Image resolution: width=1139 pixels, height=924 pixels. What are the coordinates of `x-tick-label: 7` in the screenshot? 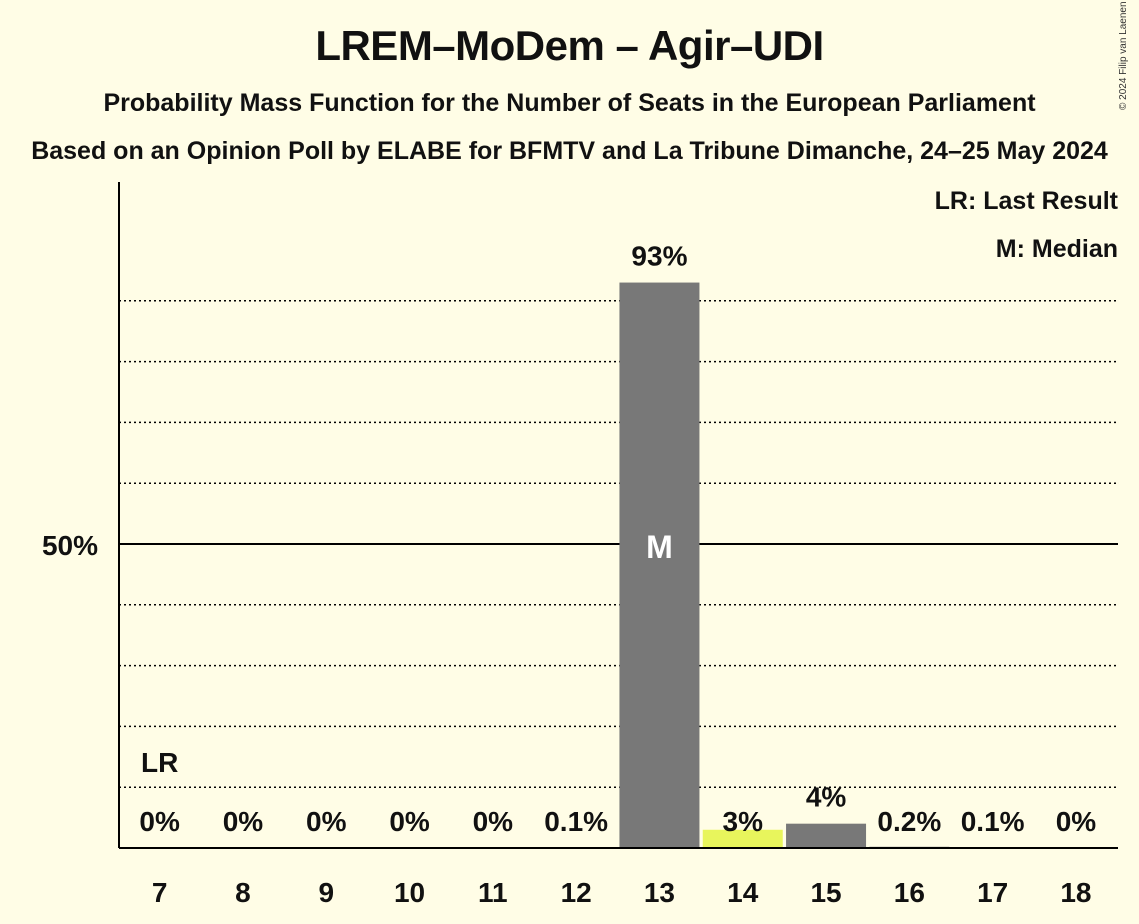 It's located at (160, 892).